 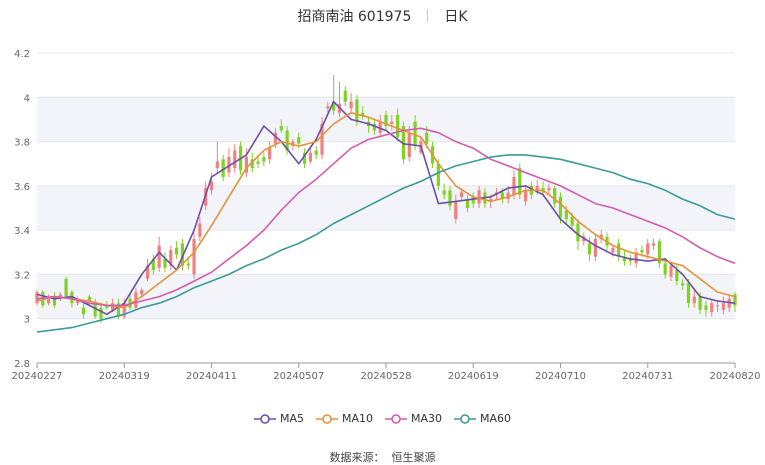 I want to click on plot-band, so click(x=386, y=208).